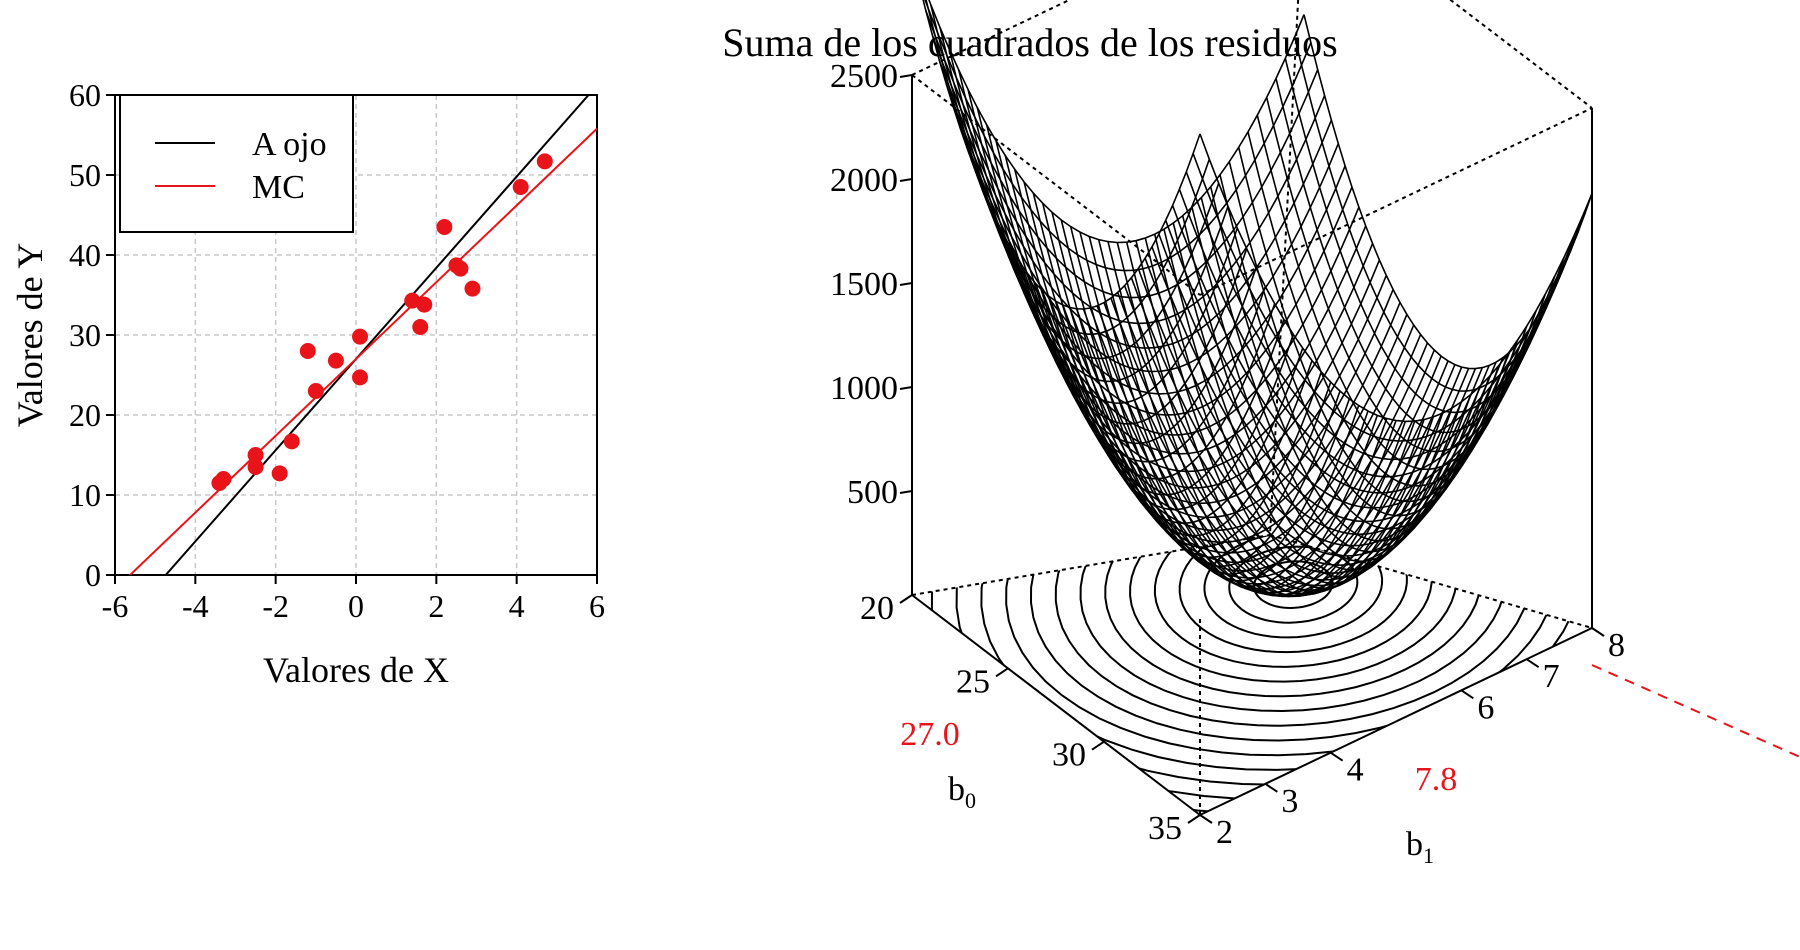 The height and width of the screenshot is (950, 1800). Describe the element at coordinates (1616, 645) in the screenshot. I see `b1-tick-label: 8` at that location.